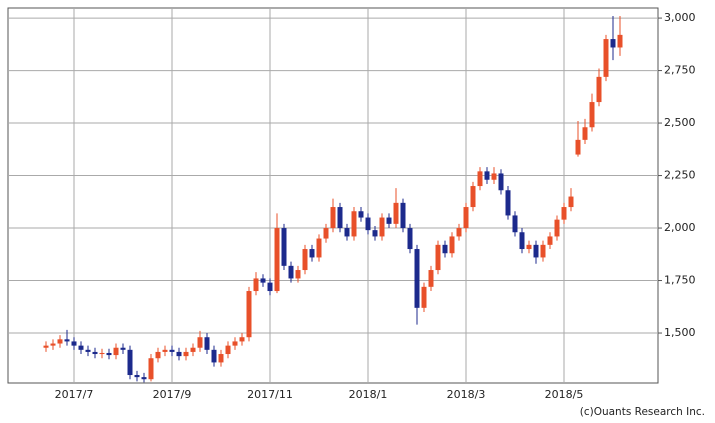  I want to click on x-tick-label: 2018/3, so click(466, 394).